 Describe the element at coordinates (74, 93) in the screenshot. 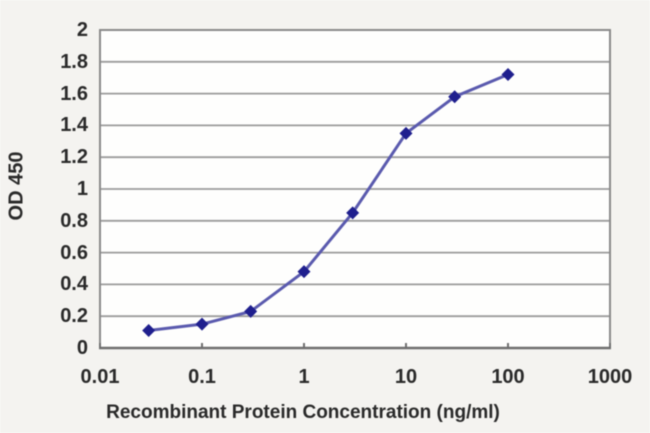

I see `y-tick-label: 1.6` at that location.